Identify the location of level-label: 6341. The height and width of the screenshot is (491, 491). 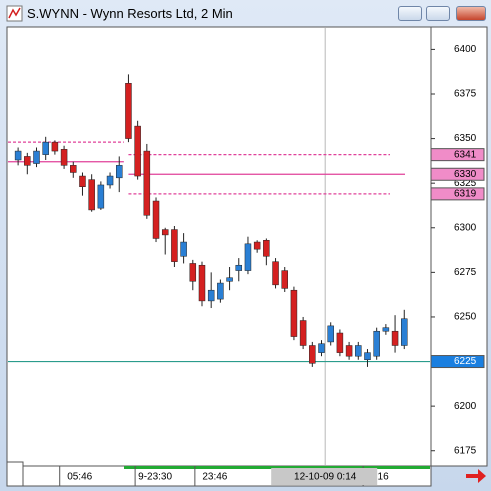
(465, 154).